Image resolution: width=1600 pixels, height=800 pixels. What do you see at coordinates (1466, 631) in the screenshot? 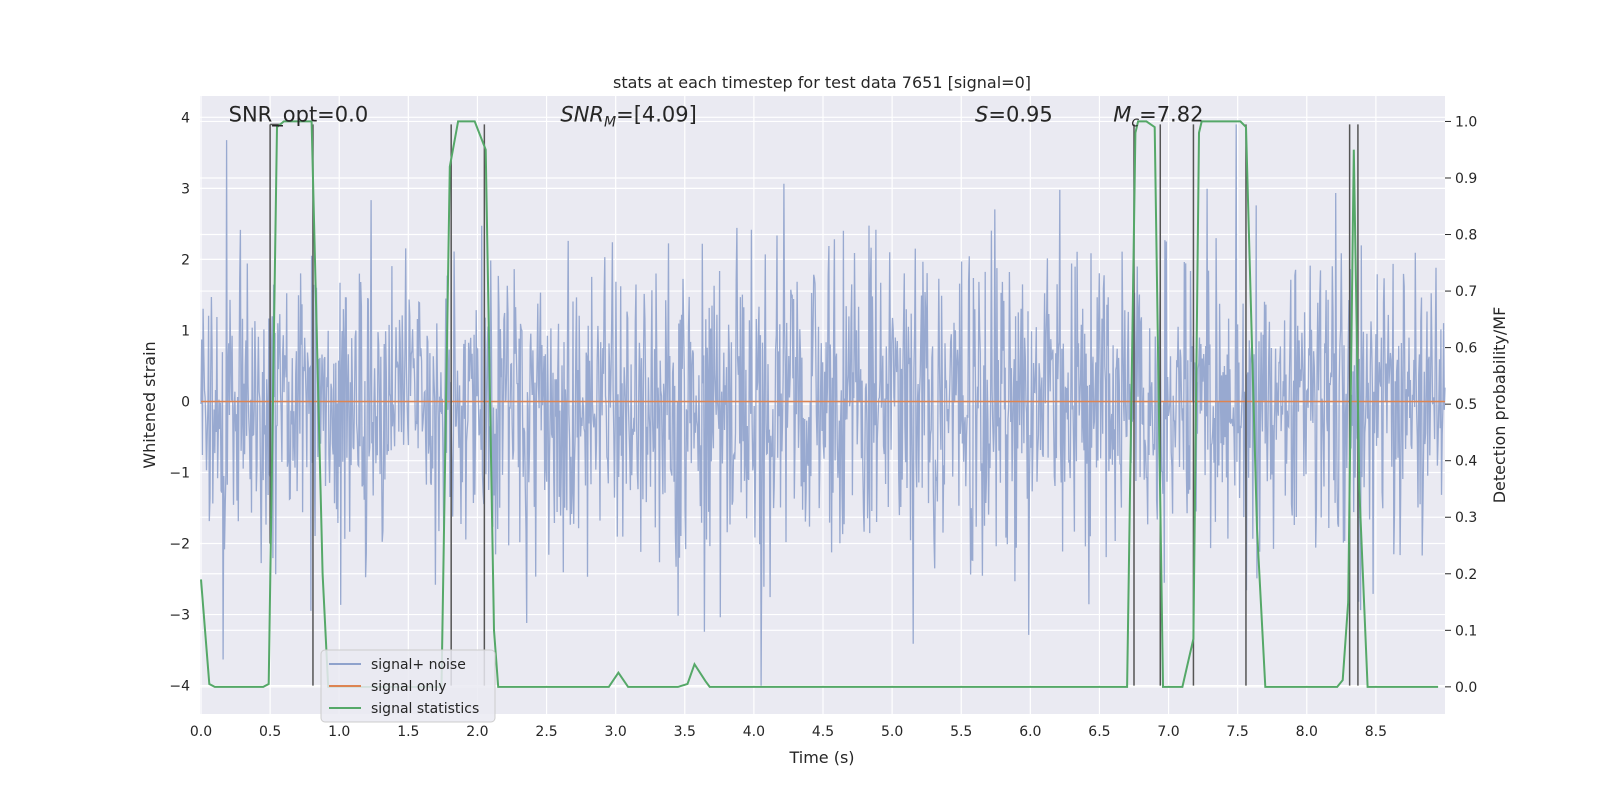
I see `y-right-tick-label: 0.1` at bounding box center [1466, 631].